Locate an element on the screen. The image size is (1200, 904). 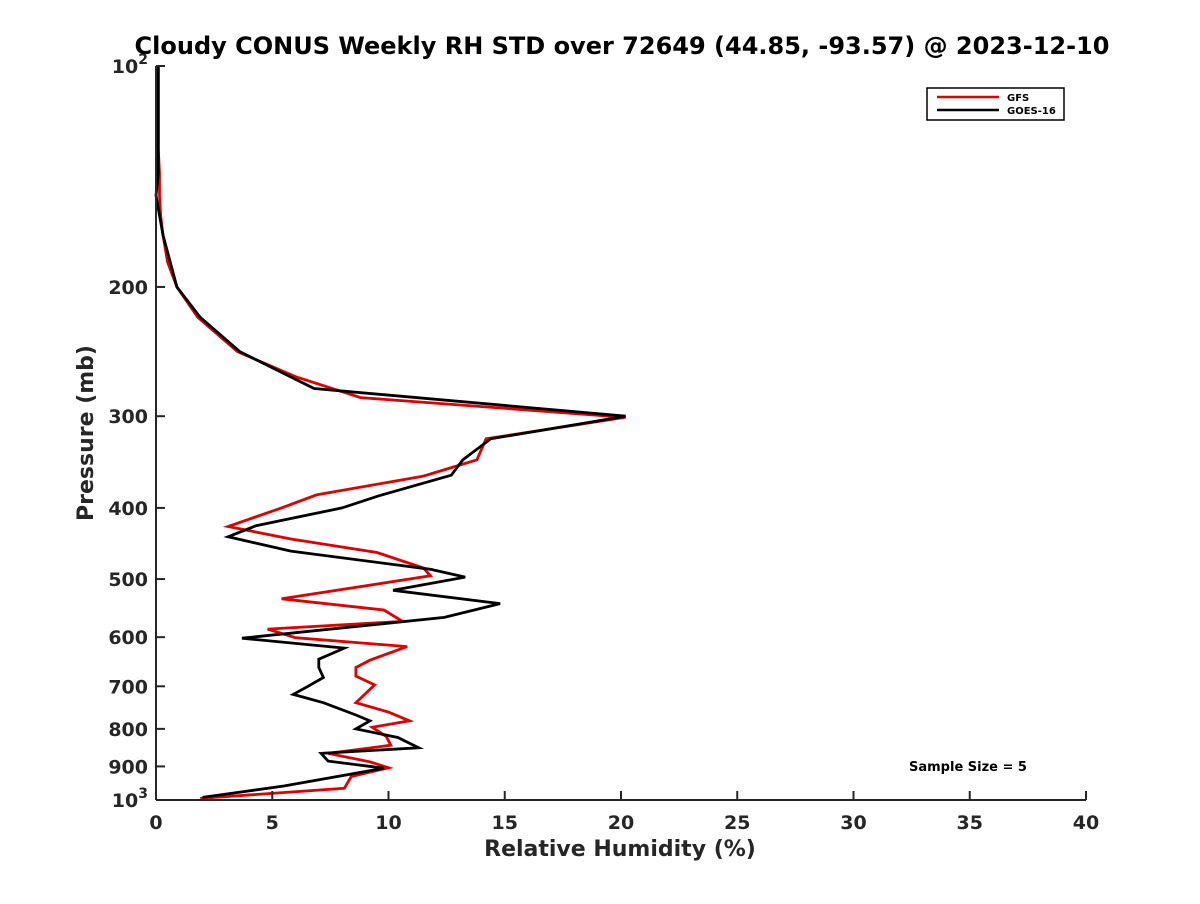
y-tick-label: 300 is located at coordinates (128, 417).